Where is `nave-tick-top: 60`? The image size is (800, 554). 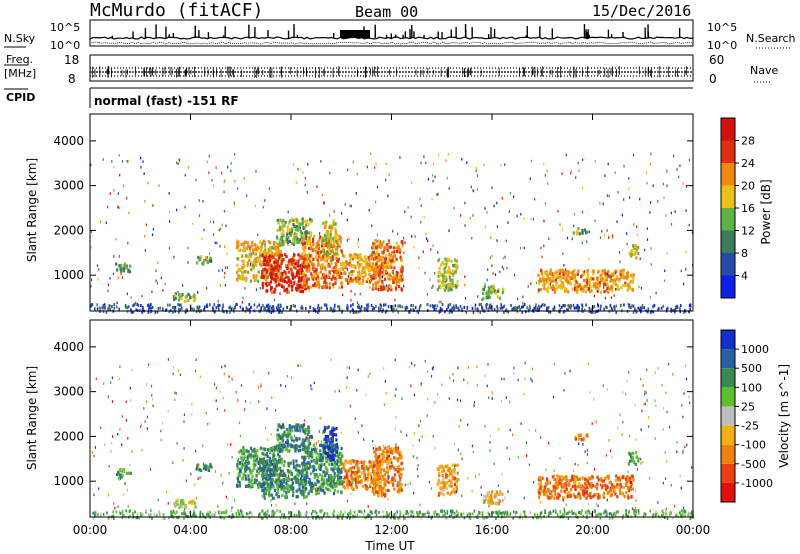 nave-tick-top: 60 is located at coordinates (716, 60).